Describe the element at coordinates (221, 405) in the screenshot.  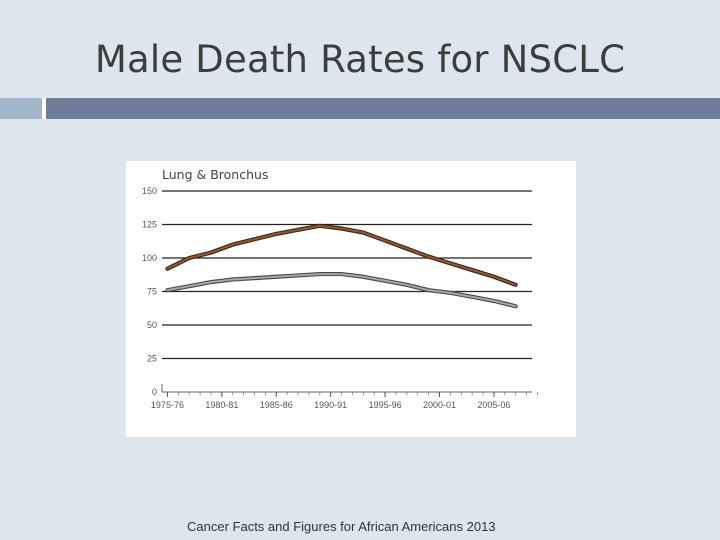
I see `x-tick-label: 1980-81` at that location.